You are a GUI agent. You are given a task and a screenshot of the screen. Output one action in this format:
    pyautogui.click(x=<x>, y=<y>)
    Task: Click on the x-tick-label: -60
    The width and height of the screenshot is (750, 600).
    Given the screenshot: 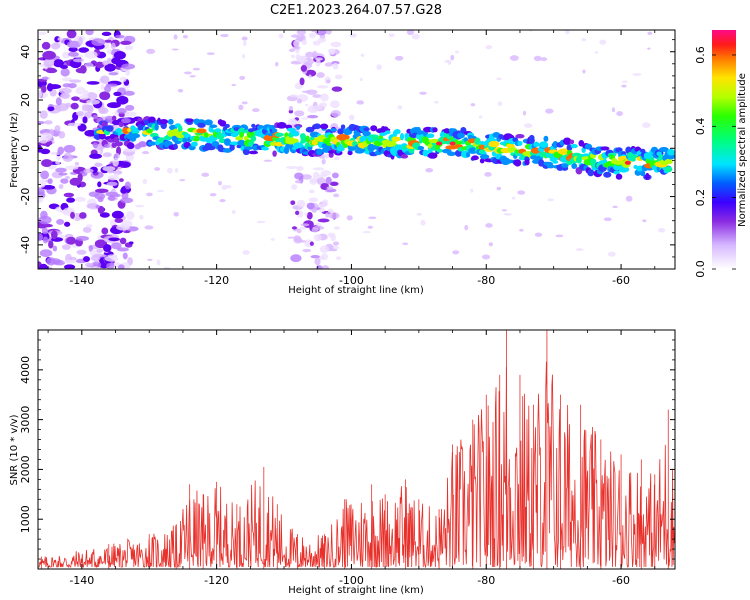 What is the action you would take?
    pyautogui.click(x=621, y=580)
    